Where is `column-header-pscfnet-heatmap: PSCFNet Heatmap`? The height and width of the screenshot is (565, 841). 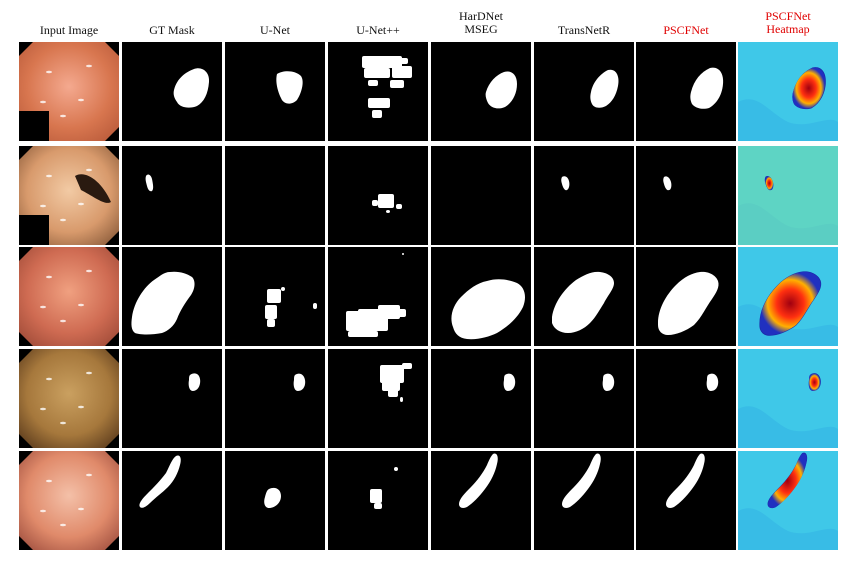
column-header-pscfnet-heatmap: PSCFNet Heatmap is located at coordinates (788, 26).